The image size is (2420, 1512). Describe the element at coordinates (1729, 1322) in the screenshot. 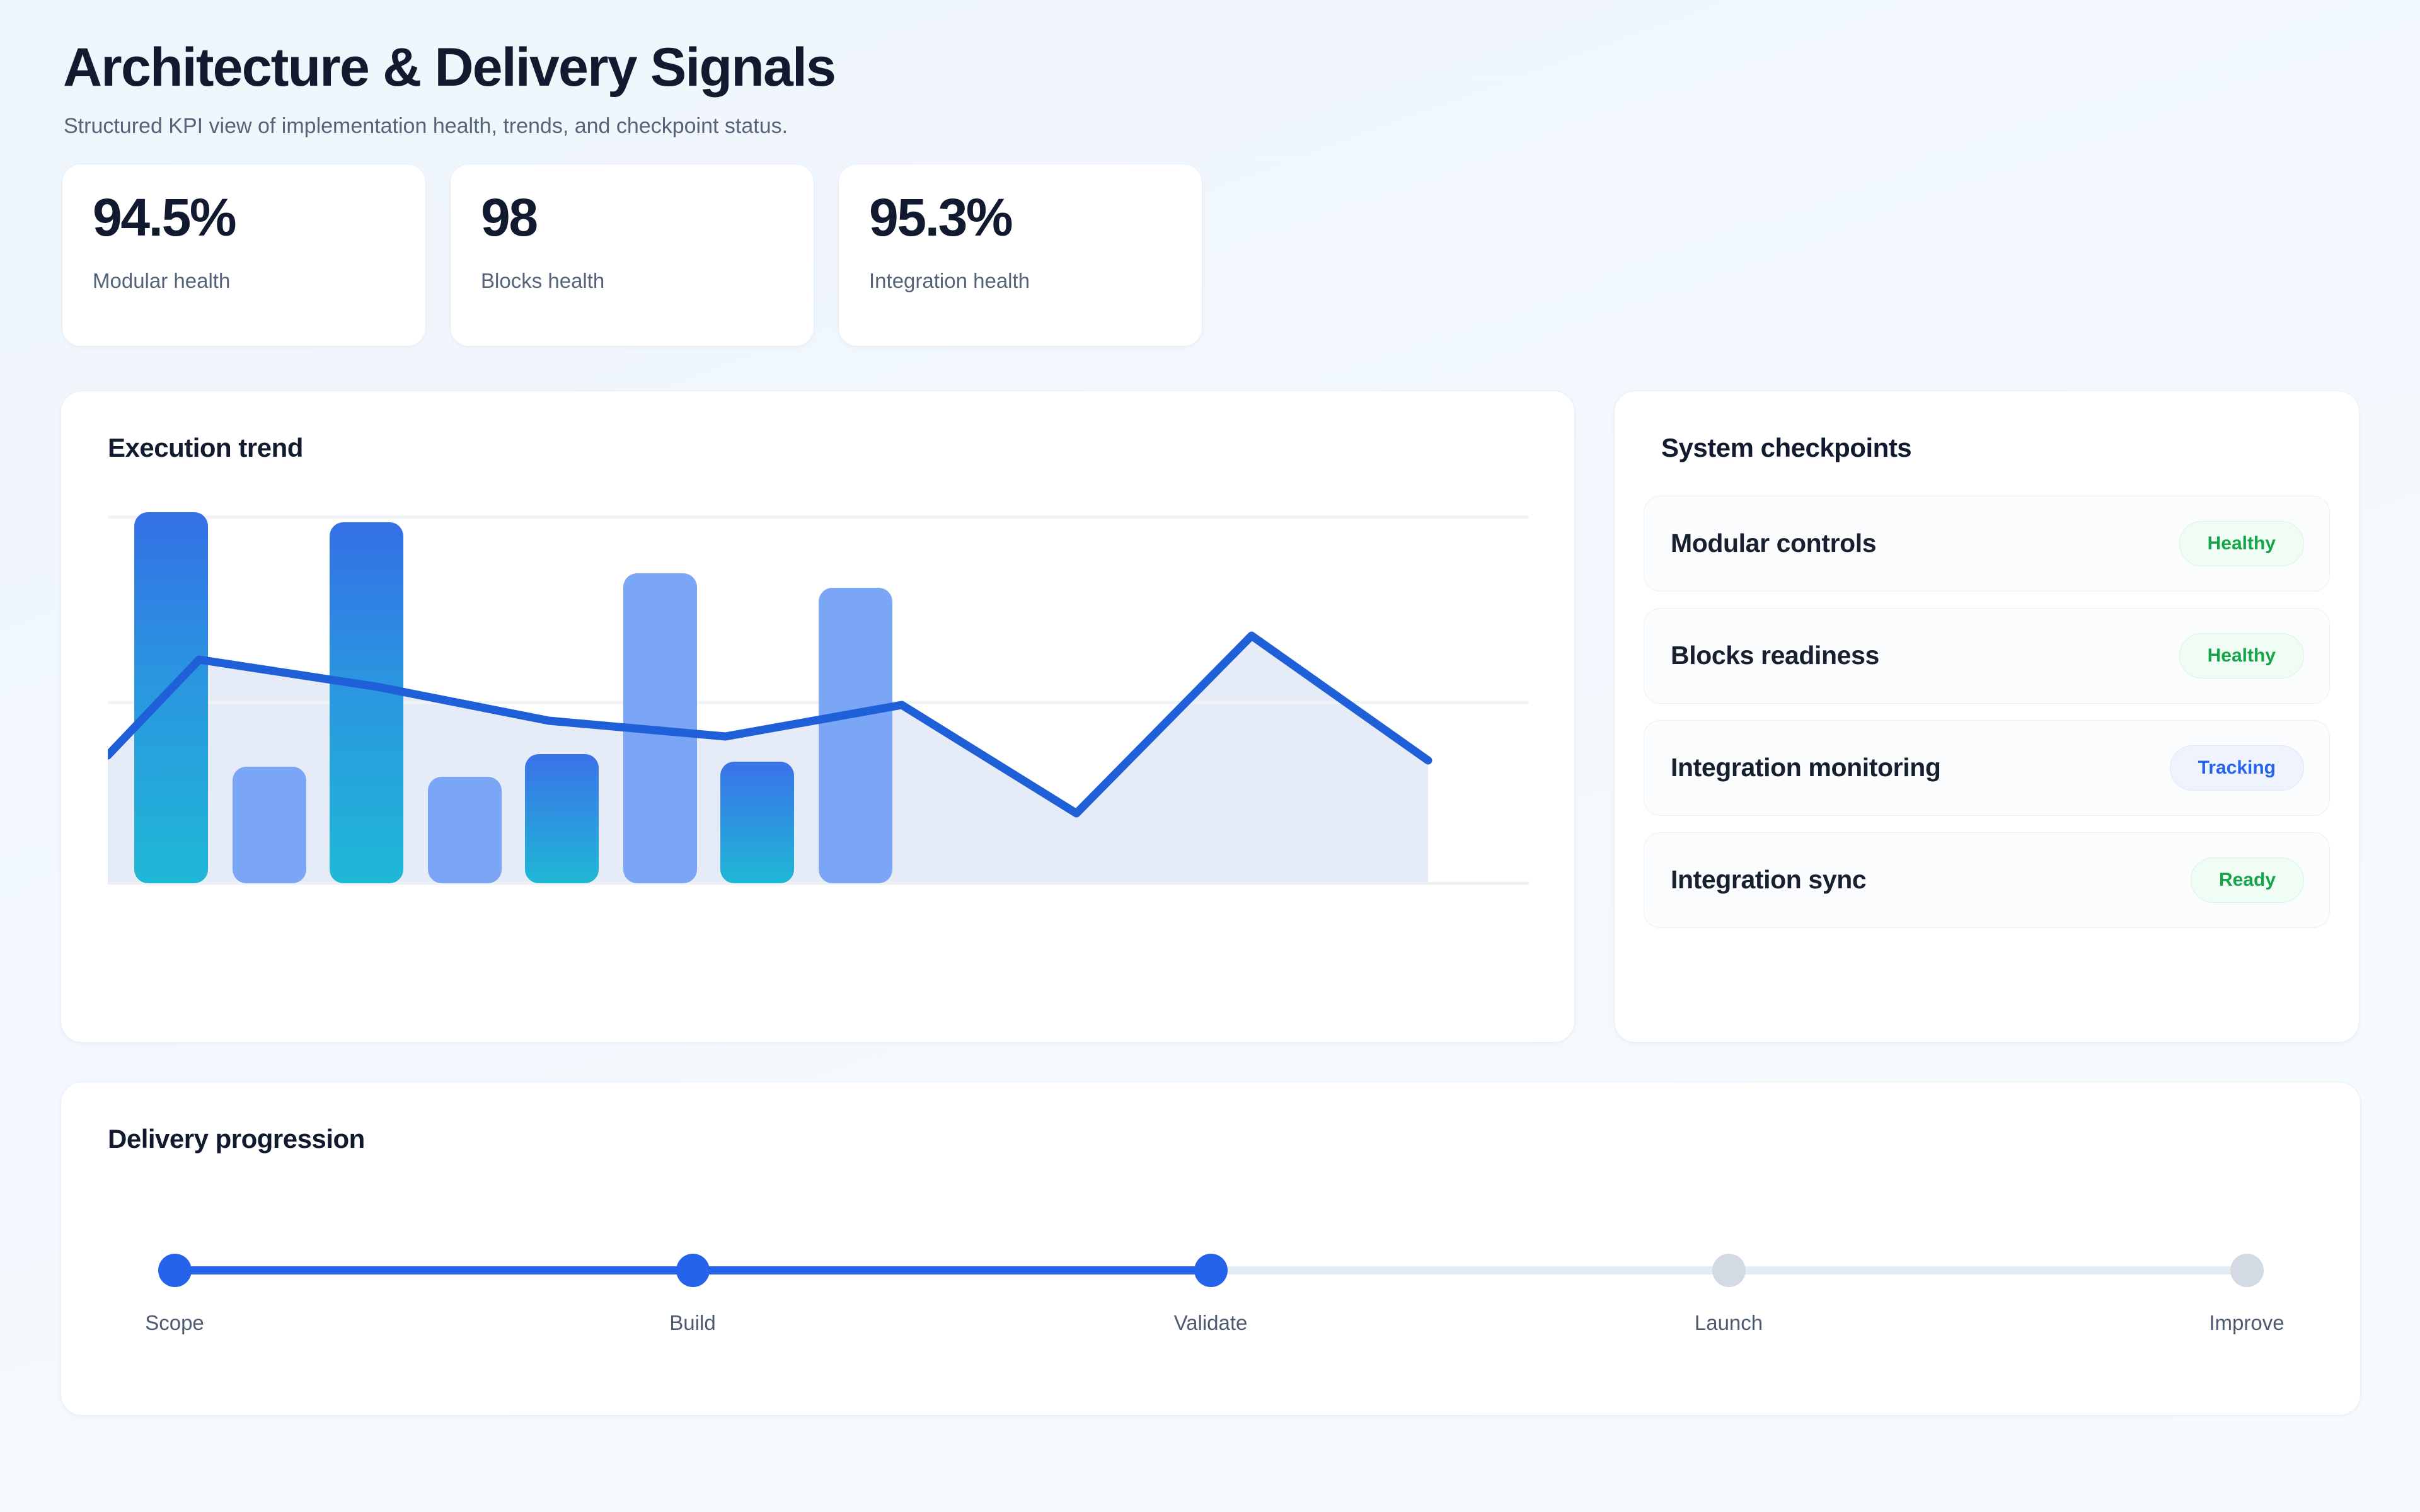

I see `step-label: Launch` at that location.